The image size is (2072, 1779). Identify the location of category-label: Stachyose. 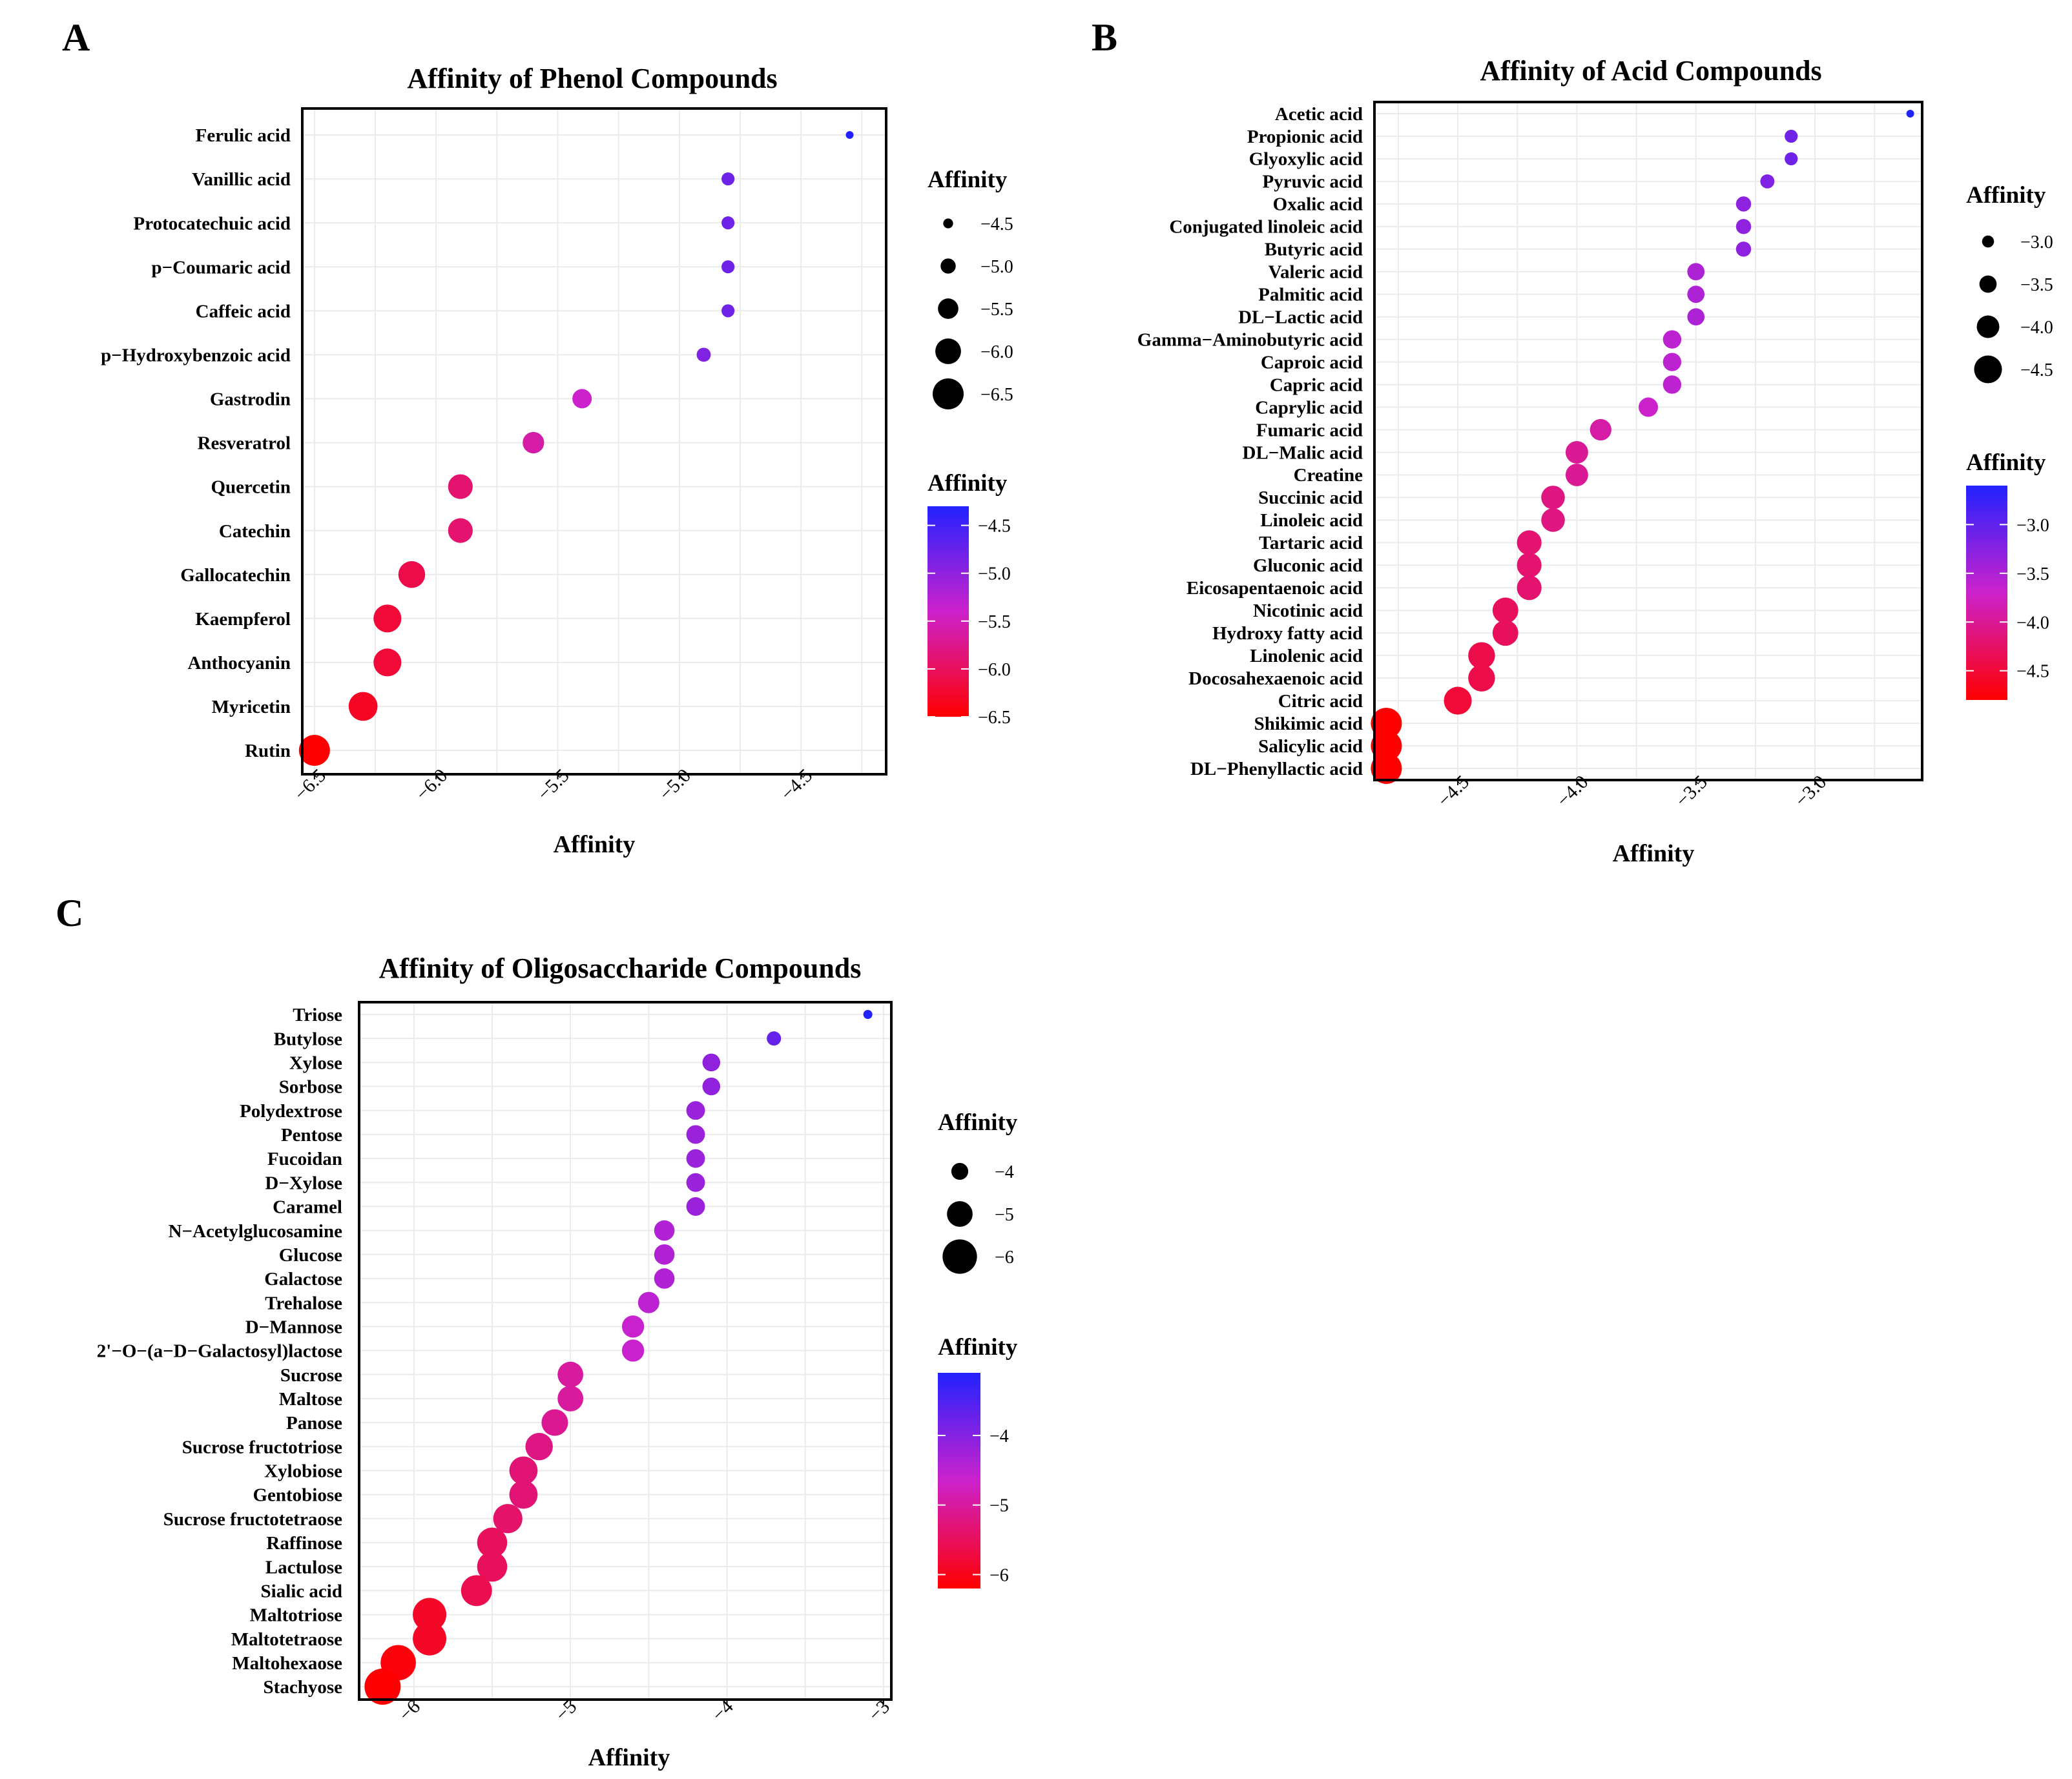
(303, 1687).